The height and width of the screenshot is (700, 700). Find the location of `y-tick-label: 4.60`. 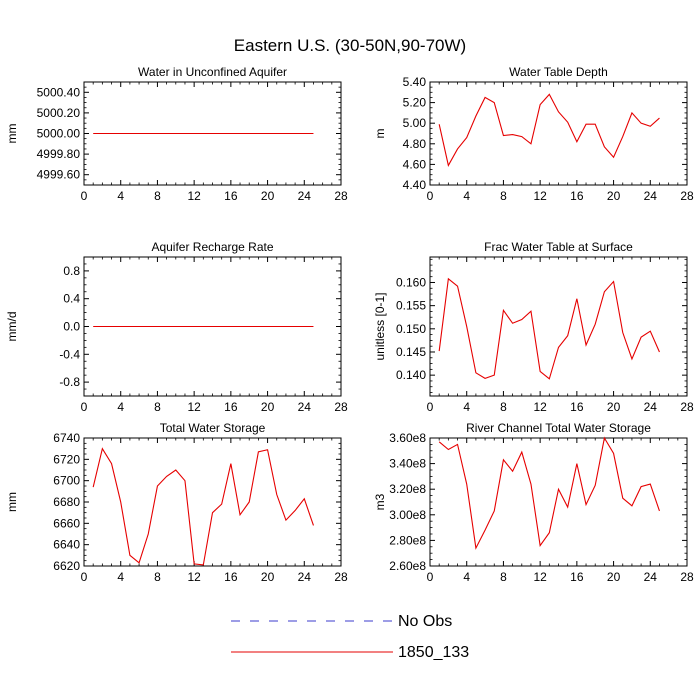

y-tick-label: 4.60 is located at coordinates (415, 164).